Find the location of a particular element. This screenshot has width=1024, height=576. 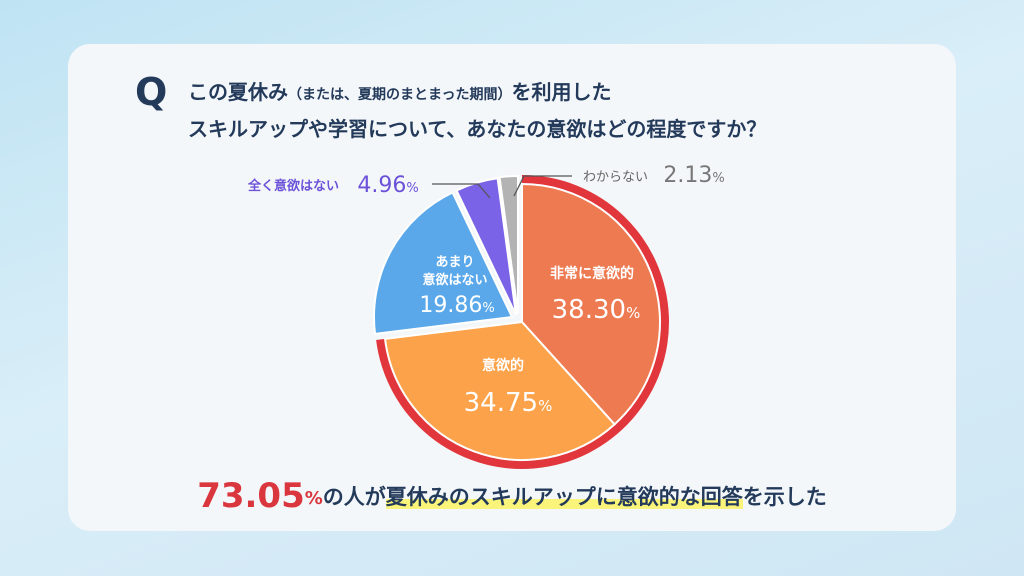

summary-percentage: 73.05 is located at coordinates (251, 496).